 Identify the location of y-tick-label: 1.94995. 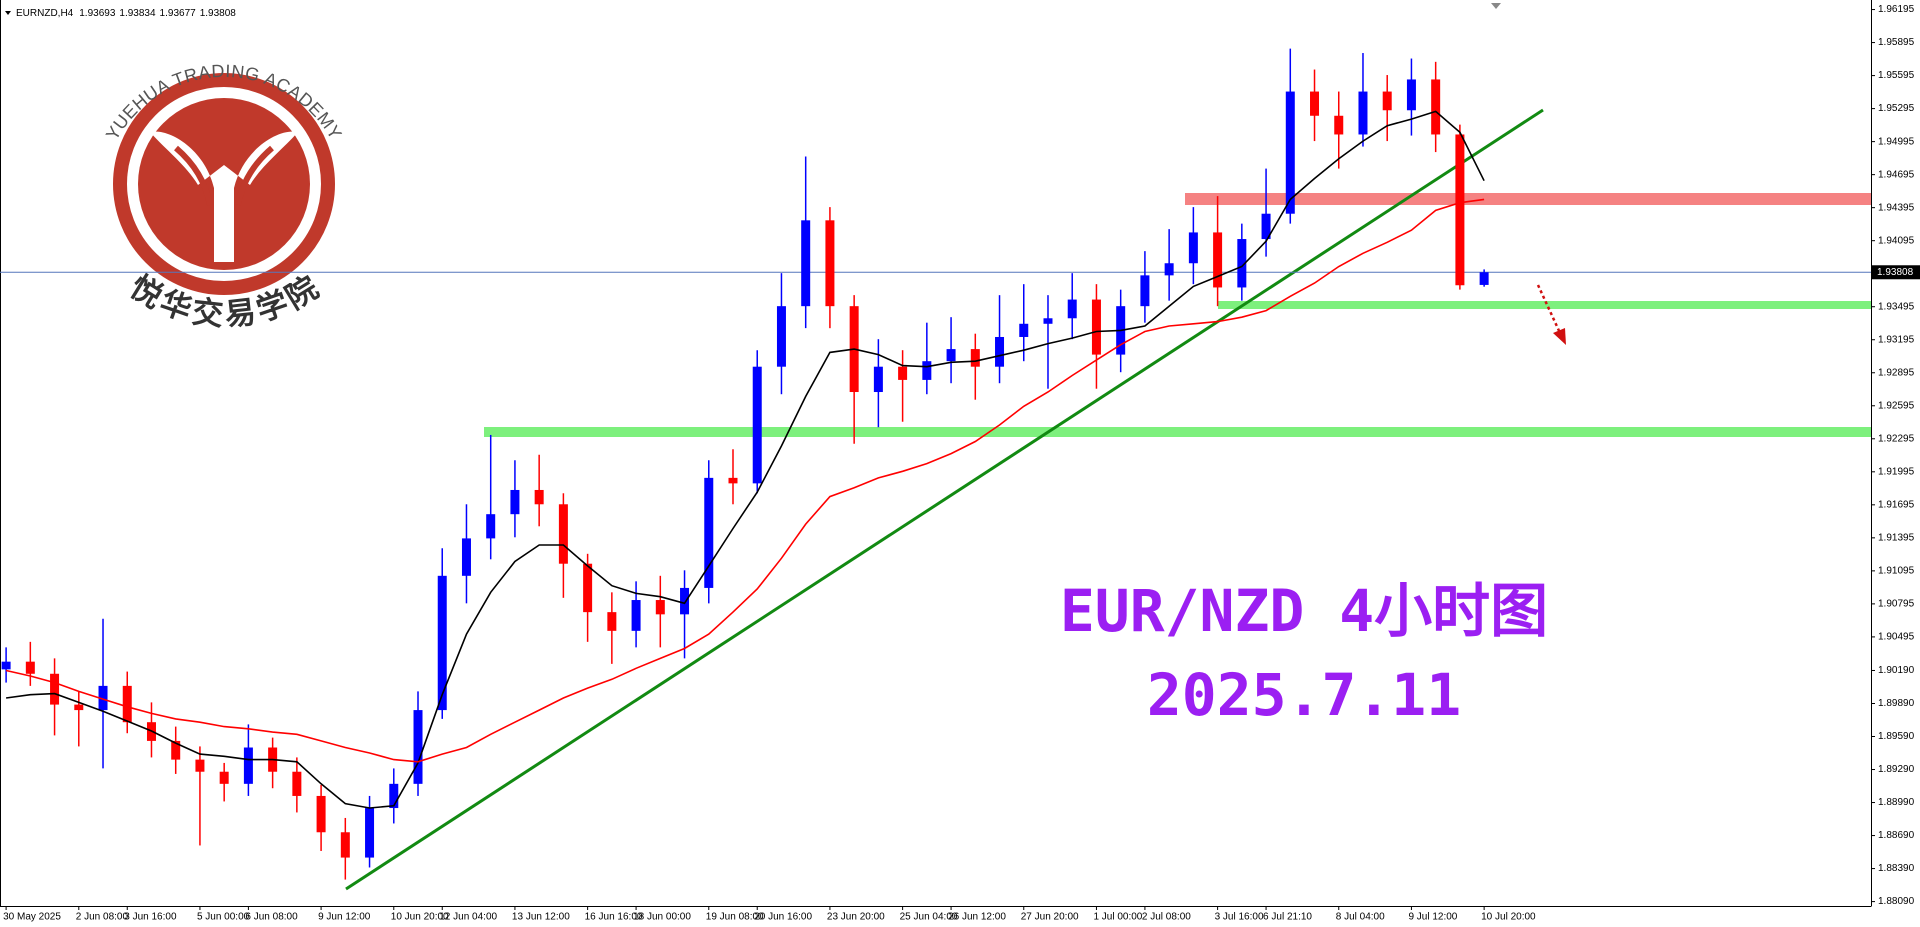
(1896, 141).